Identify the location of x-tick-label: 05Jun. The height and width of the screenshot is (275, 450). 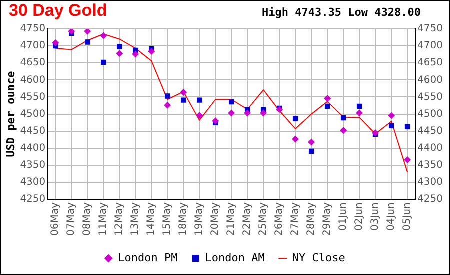
(408, 216).